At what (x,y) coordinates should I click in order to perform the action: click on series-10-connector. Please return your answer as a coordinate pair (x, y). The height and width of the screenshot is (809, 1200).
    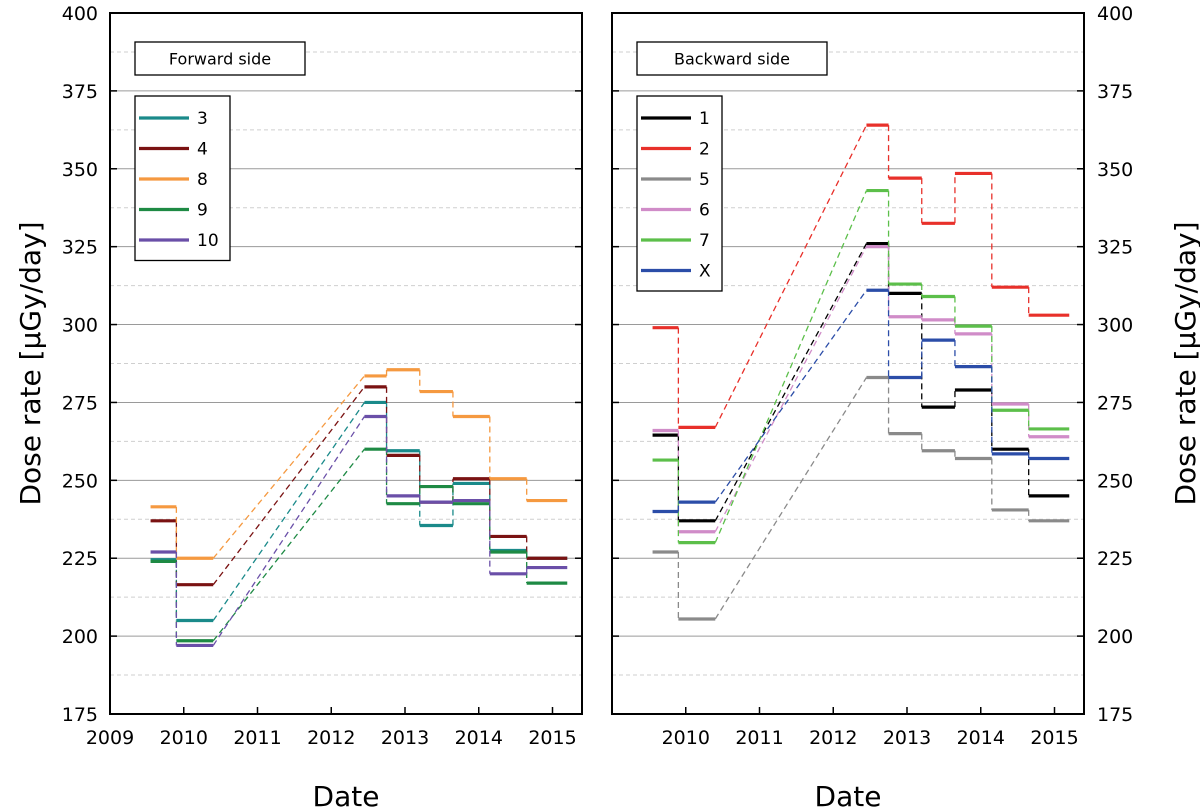
    Looking at the image, I should click on (288, 531).